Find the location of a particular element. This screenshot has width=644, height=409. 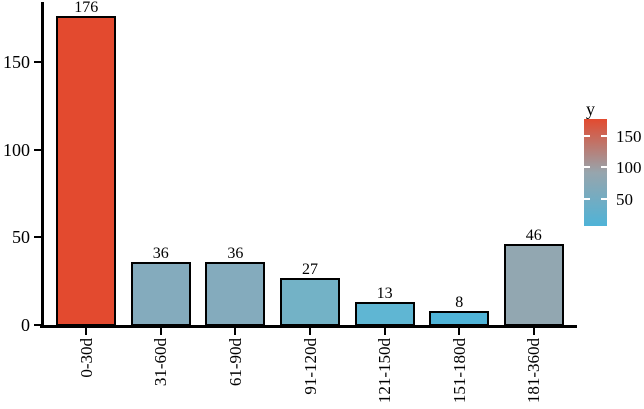

x-axis-tick-label-text: 0-30d is located at coordinates (86, 358).